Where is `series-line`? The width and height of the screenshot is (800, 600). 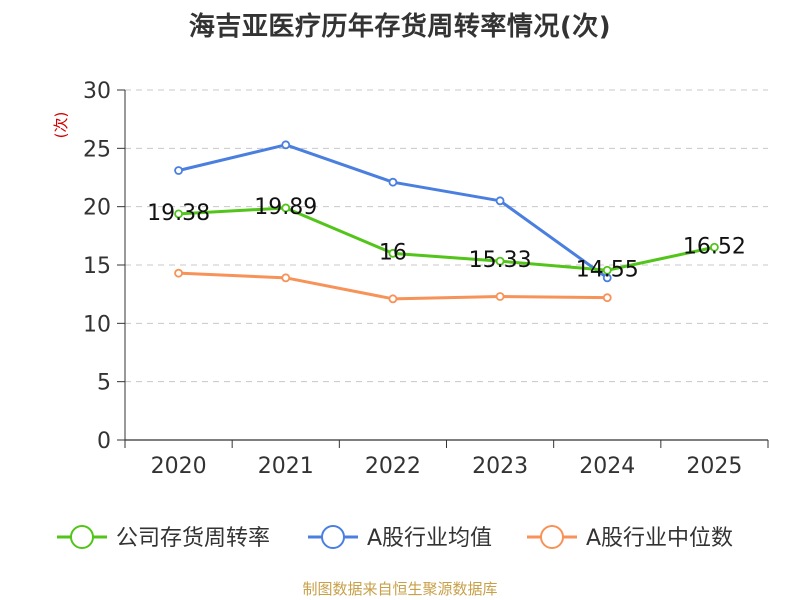
series-line is located at coordinates (446, 239).